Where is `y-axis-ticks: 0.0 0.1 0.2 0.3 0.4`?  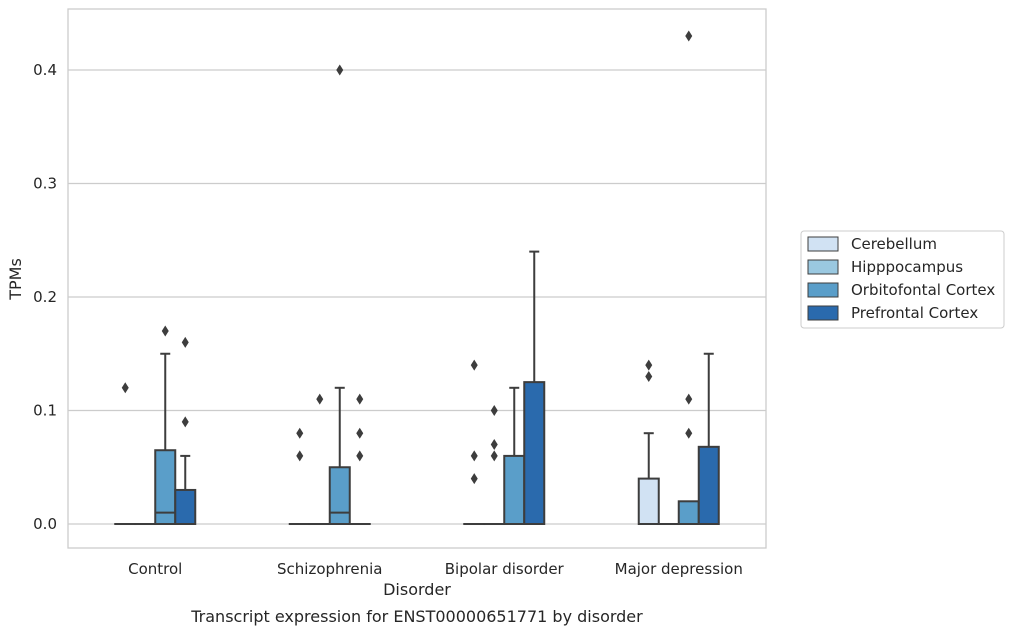 y-axis-ticks: 0.0 0.1 0.2 0.3 0.4 is located at coordinates (45, 297).